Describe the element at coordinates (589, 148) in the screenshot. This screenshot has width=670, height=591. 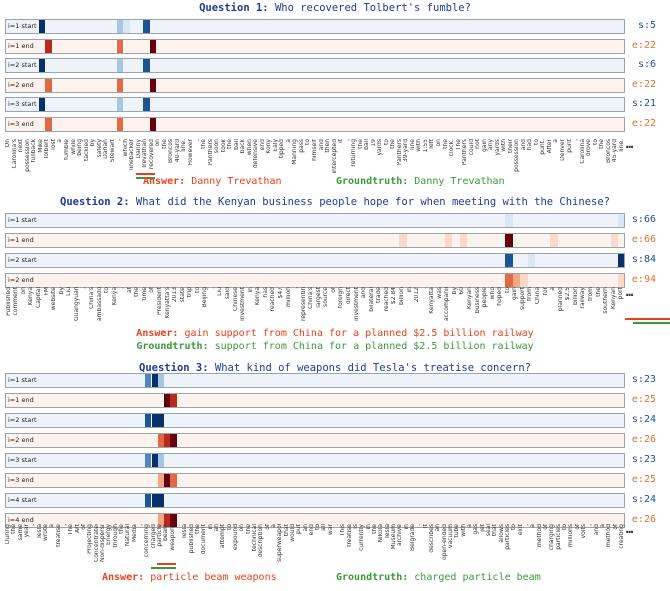
I see `token-label: drove` at that location.